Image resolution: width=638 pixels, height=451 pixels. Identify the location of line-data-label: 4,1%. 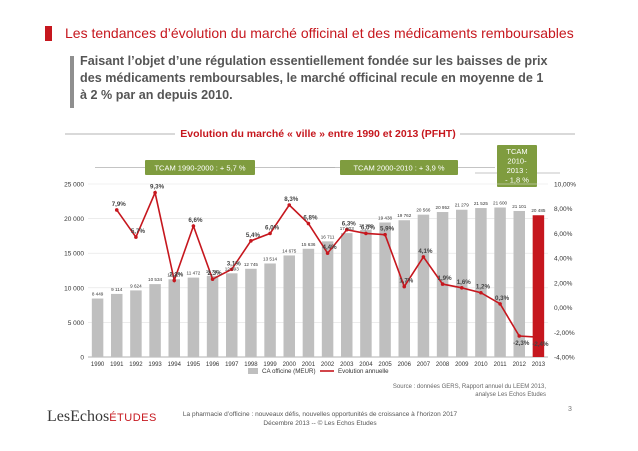
(425, 251).